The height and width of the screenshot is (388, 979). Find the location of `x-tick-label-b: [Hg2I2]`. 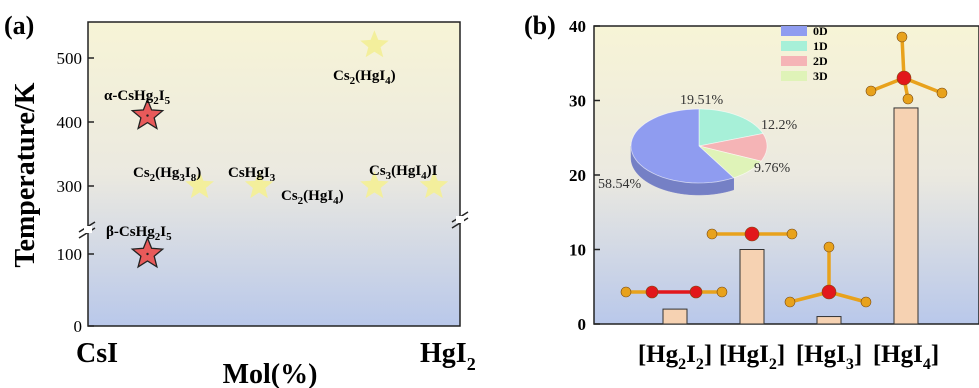

x-tick-label-b: [Hg2I2] is located at coordinates (675, 357).